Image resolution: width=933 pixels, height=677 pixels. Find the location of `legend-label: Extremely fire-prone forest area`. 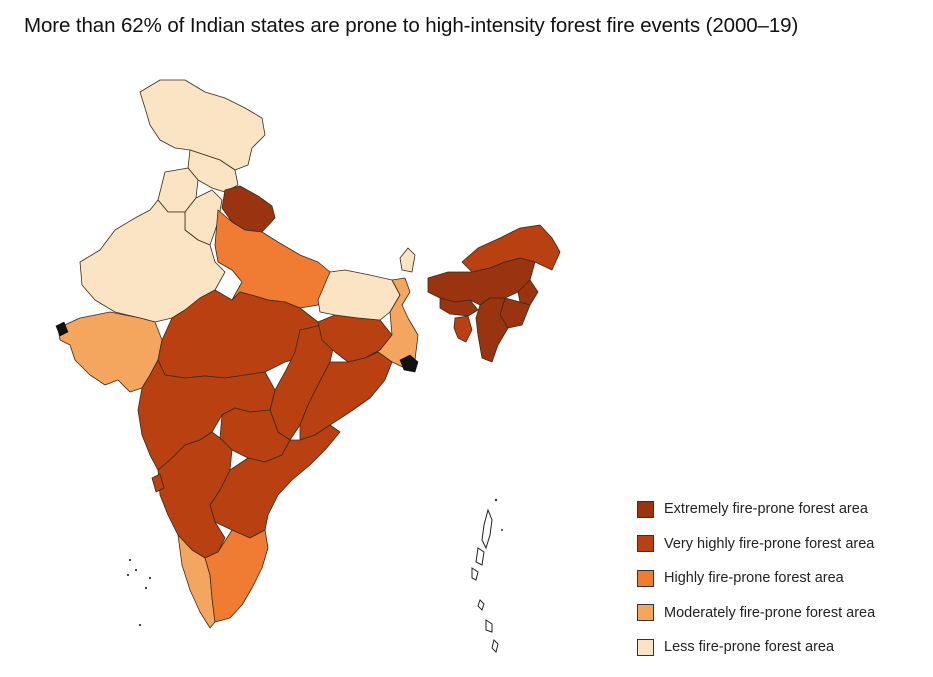

legend-label: Extremely fire-prone forest area is located at coordinates (766, 509).